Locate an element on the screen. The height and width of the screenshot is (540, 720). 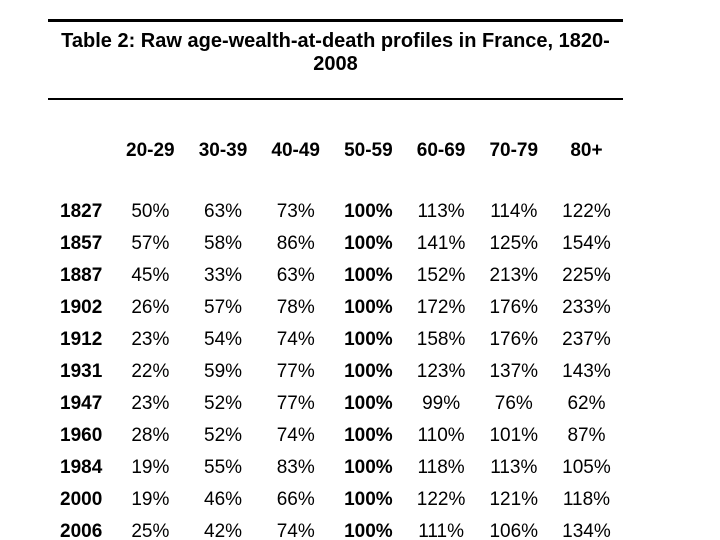
table-row: 1887 45% 33% 63% 100% 152% 213% 225% is located at coordinates (335, 276).